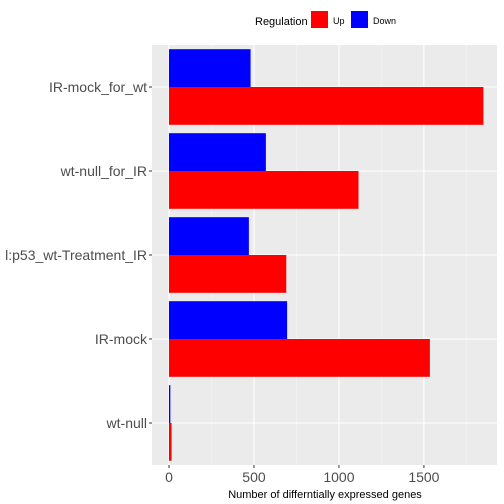 Image resolution: width=504 pixels, height=504 pixels. What do you see at coordinates (384, 21) in the screenshot?
I see `legend-label-down: Down` at bounding box center [384, 21].